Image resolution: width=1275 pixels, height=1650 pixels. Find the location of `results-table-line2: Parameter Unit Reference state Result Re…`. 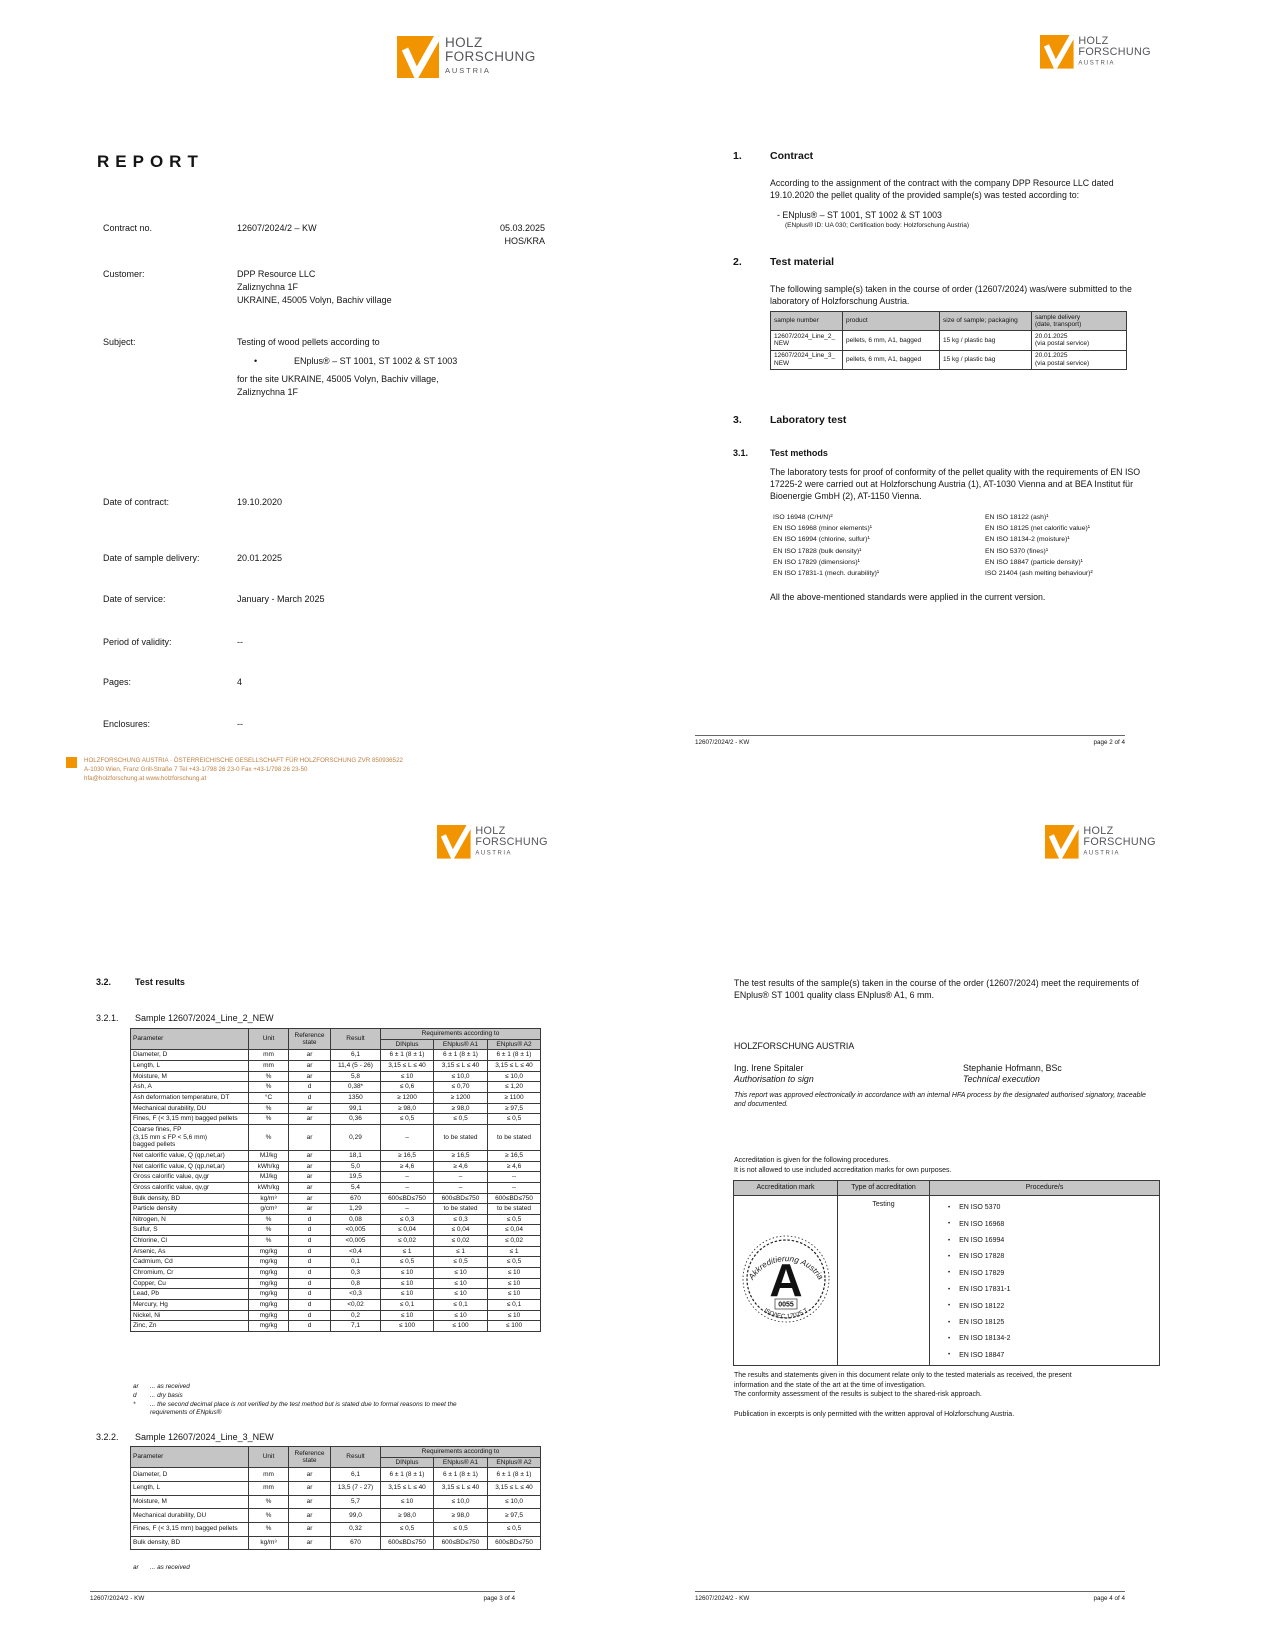

results-table-line2: Parameter Unit Reference state Result Re… is located at coordinates (335, 1180).